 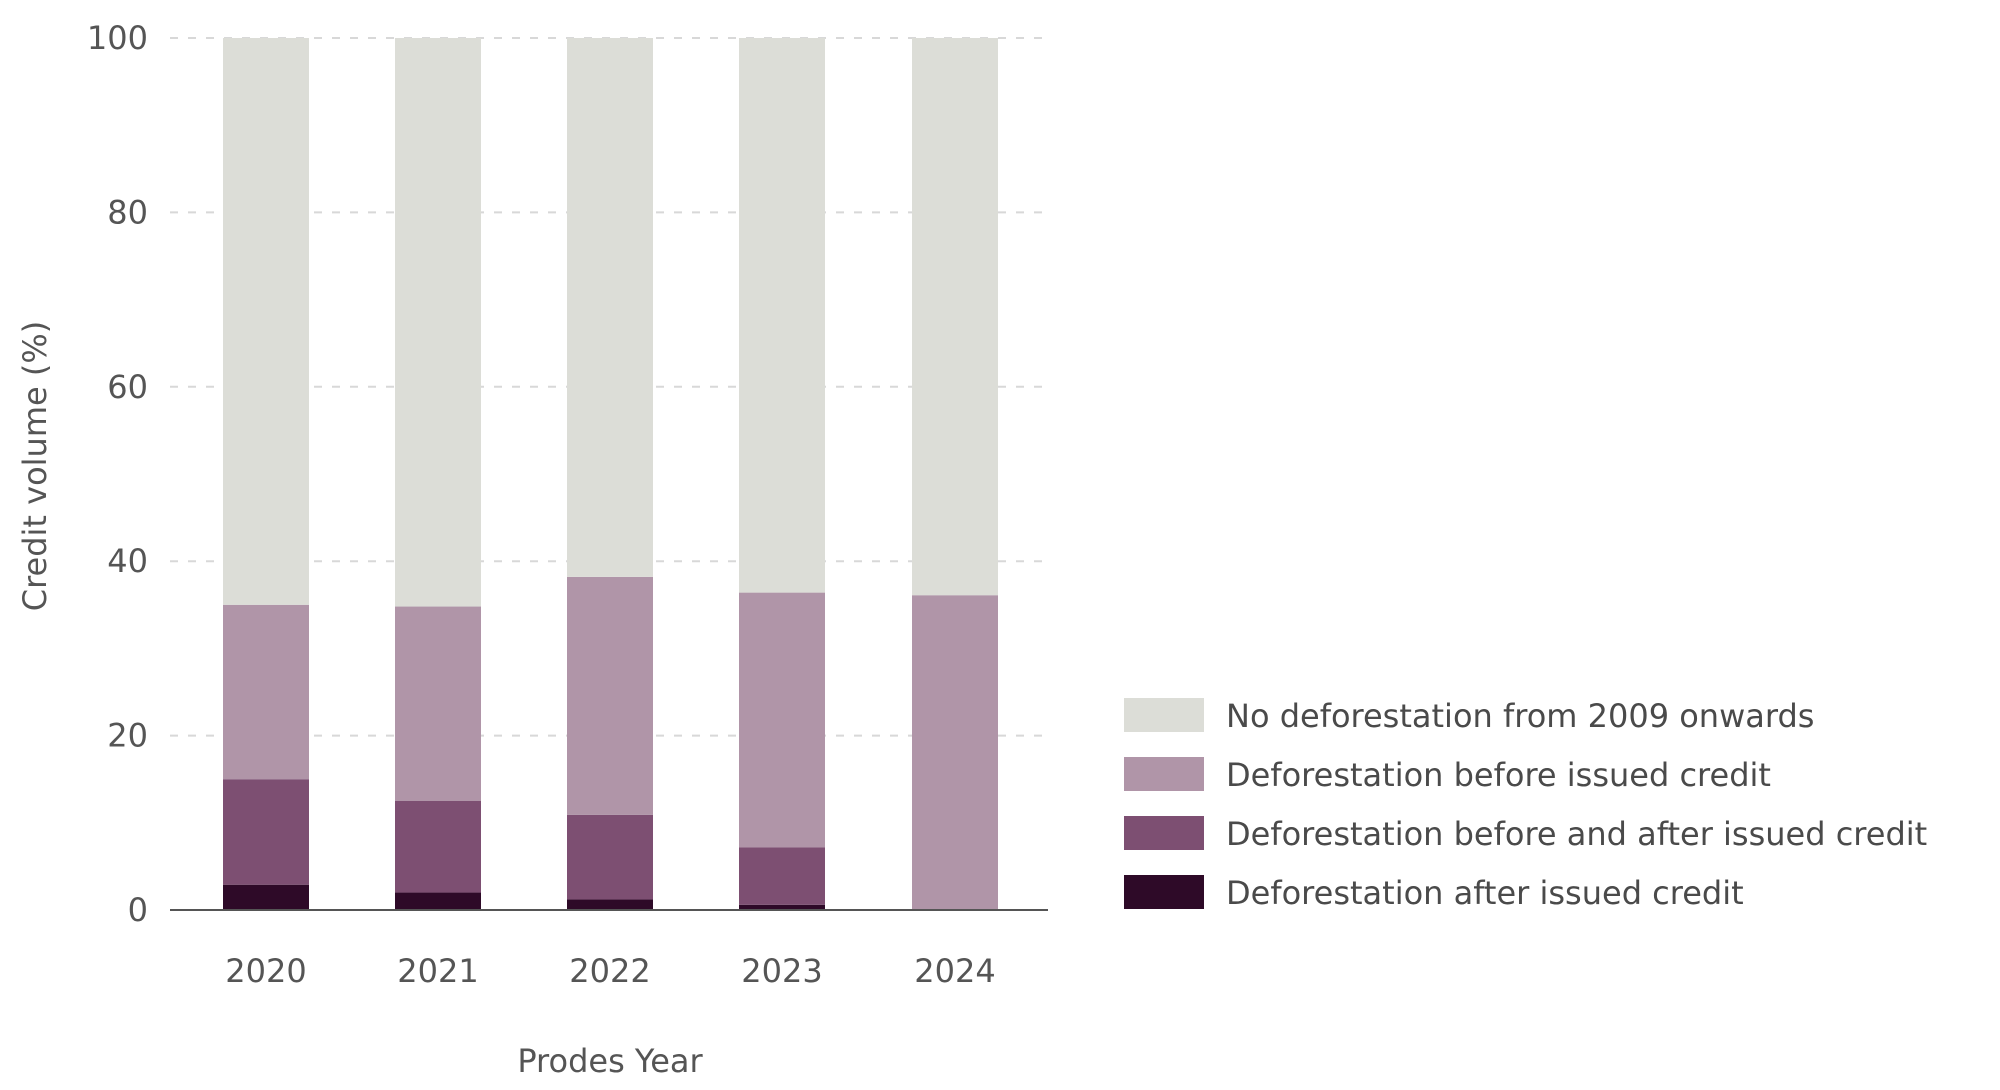 I want to click on legend-label: Deforestation after issued credit, so click(x=1485, y=893).